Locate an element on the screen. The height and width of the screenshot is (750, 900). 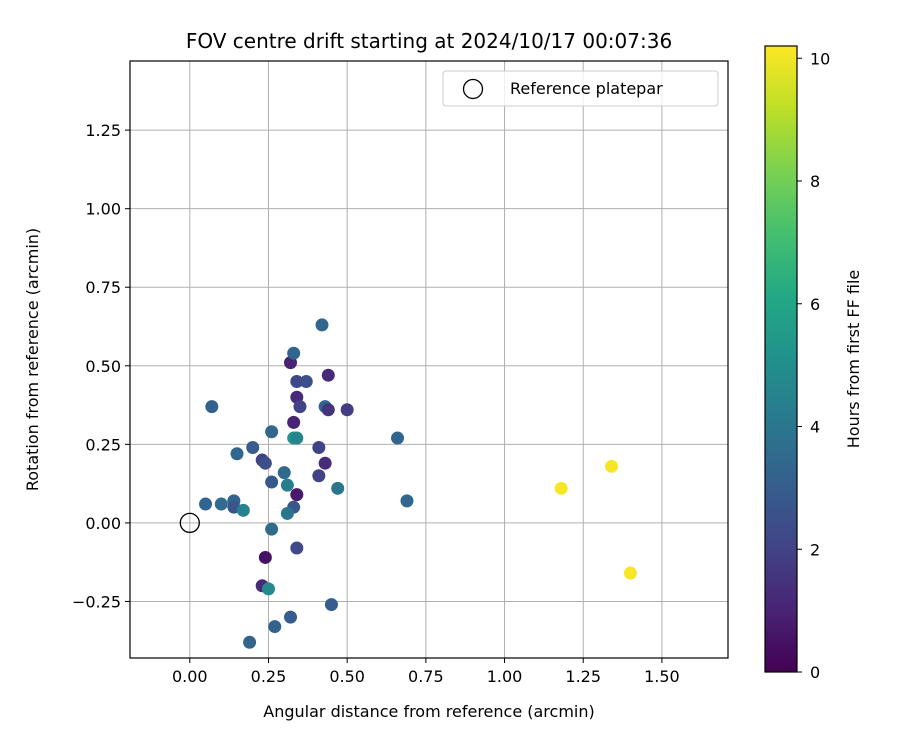
legend-marker-reference is located at coordinates (473, 89).